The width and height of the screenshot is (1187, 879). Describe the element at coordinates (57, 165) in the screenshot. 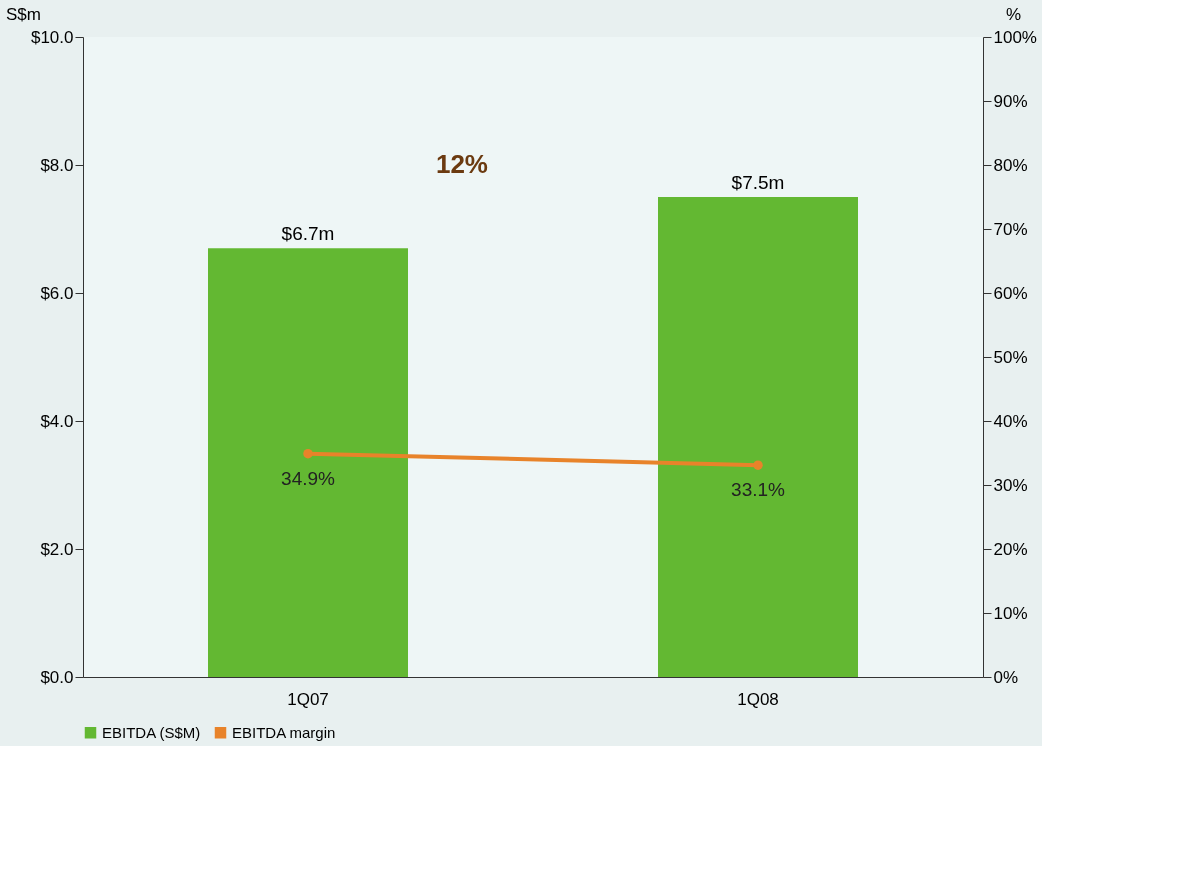

I see `y-tick-label: $8.0` at that location.